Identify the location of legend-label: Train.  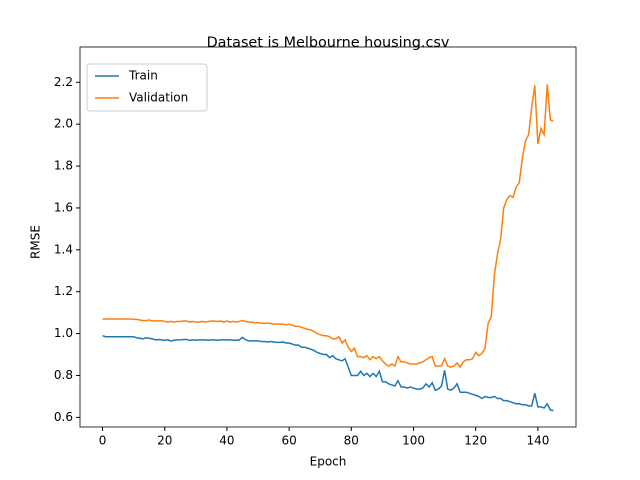
(143, 76).